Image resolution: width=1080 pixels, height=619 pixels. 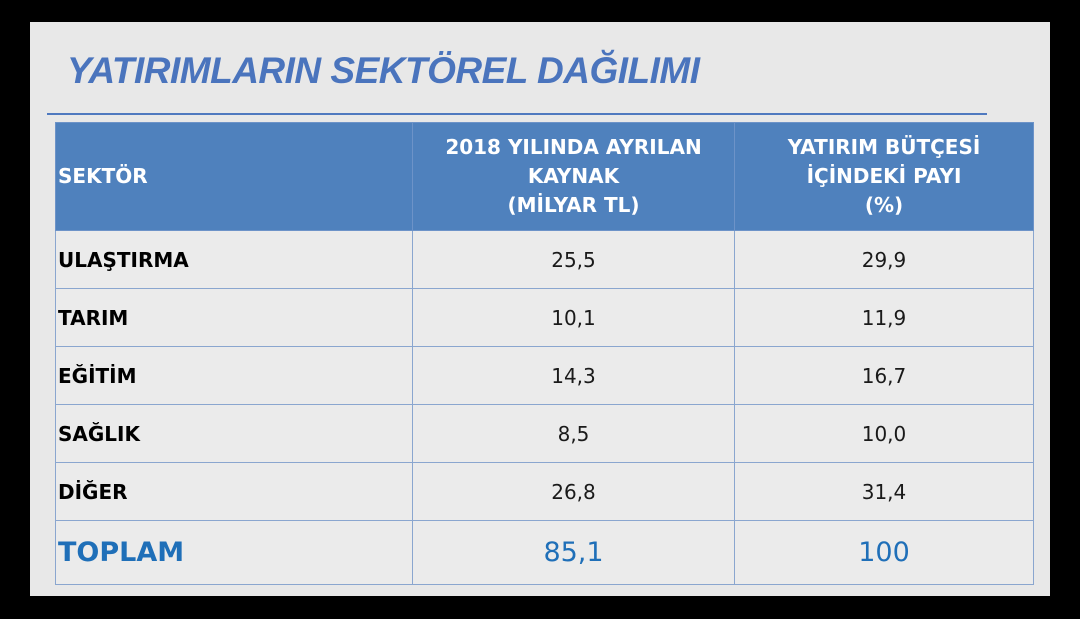 I want to click on table-row: EĞİTİM 14,3 16,7, so click(x=544, y=375).